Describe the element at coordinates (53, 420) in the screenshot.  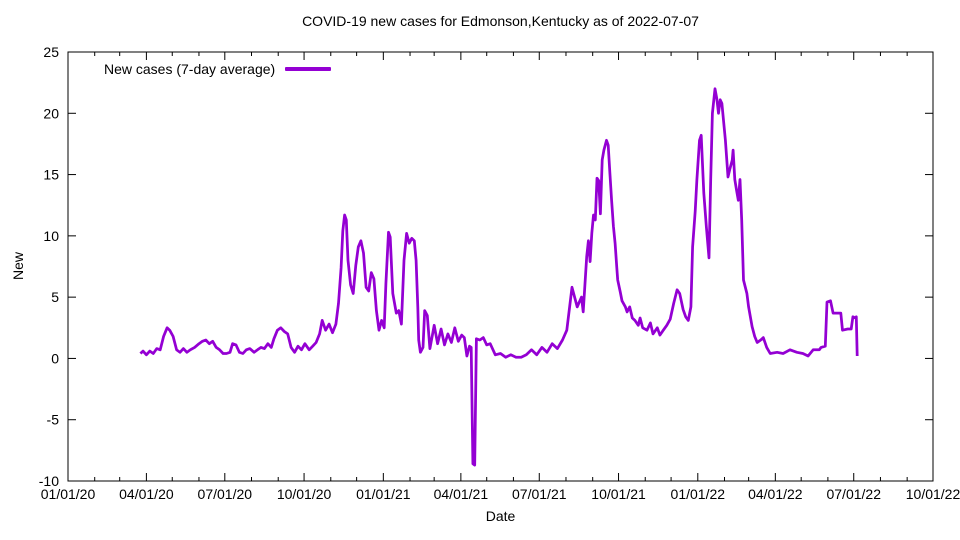
I see `y-tick-label: -5` at that location.